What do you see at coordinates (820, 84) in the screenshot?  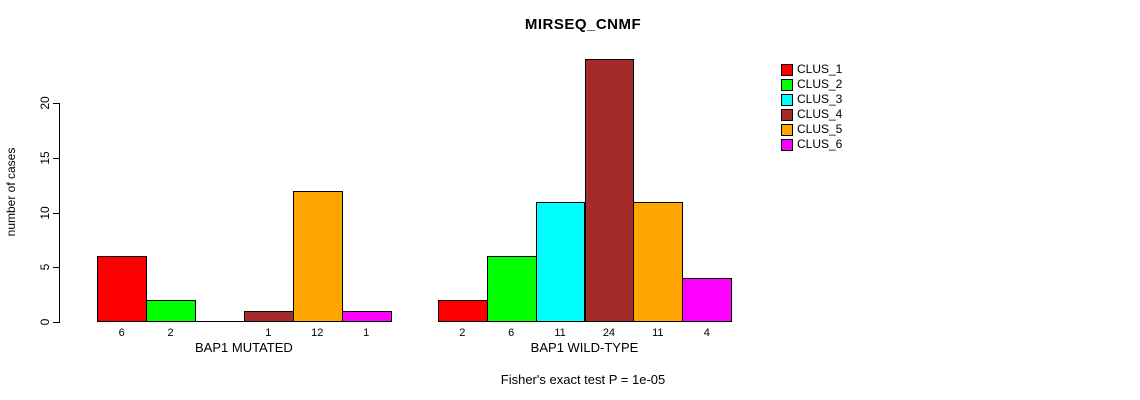 I see `legend-label: CLUS_2` at bounding box center [820, 84].